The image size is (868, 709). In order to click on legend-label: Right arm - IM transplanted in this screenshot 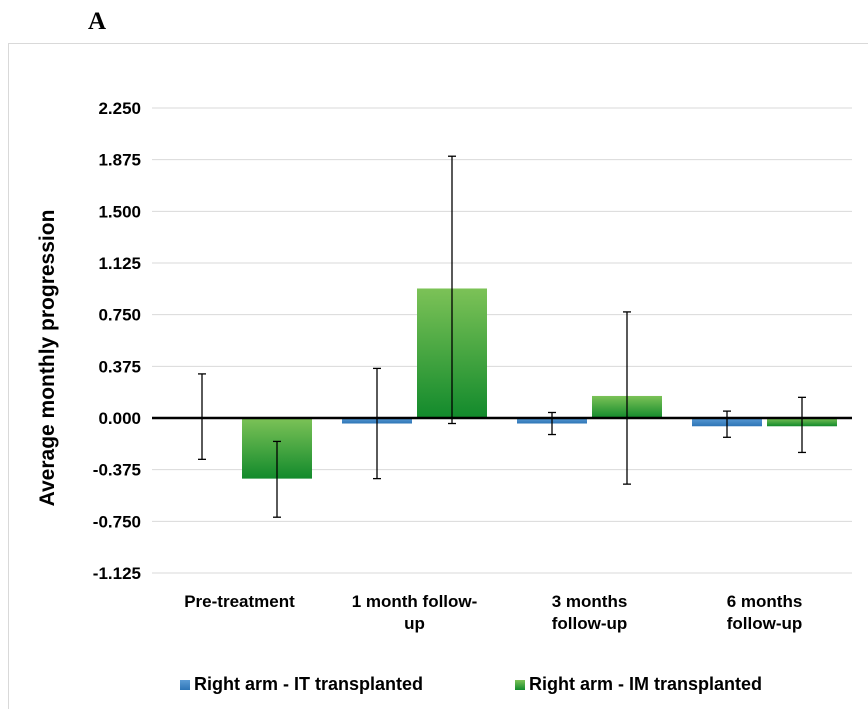, I will do `click(646, 684)`.